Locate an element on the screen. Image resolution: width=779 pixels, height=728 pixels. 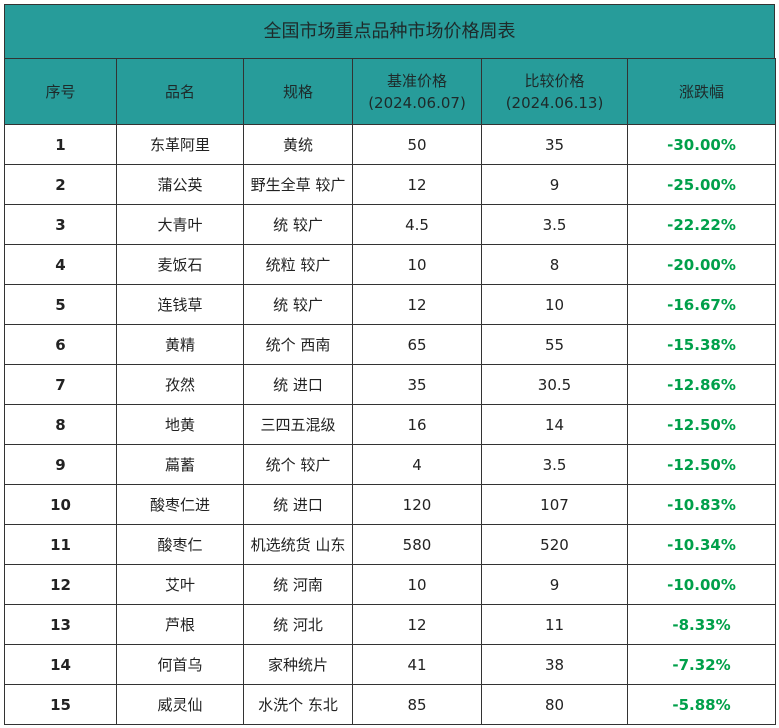
table-cell: 麦饭石 is located at coordinates (180, 264).